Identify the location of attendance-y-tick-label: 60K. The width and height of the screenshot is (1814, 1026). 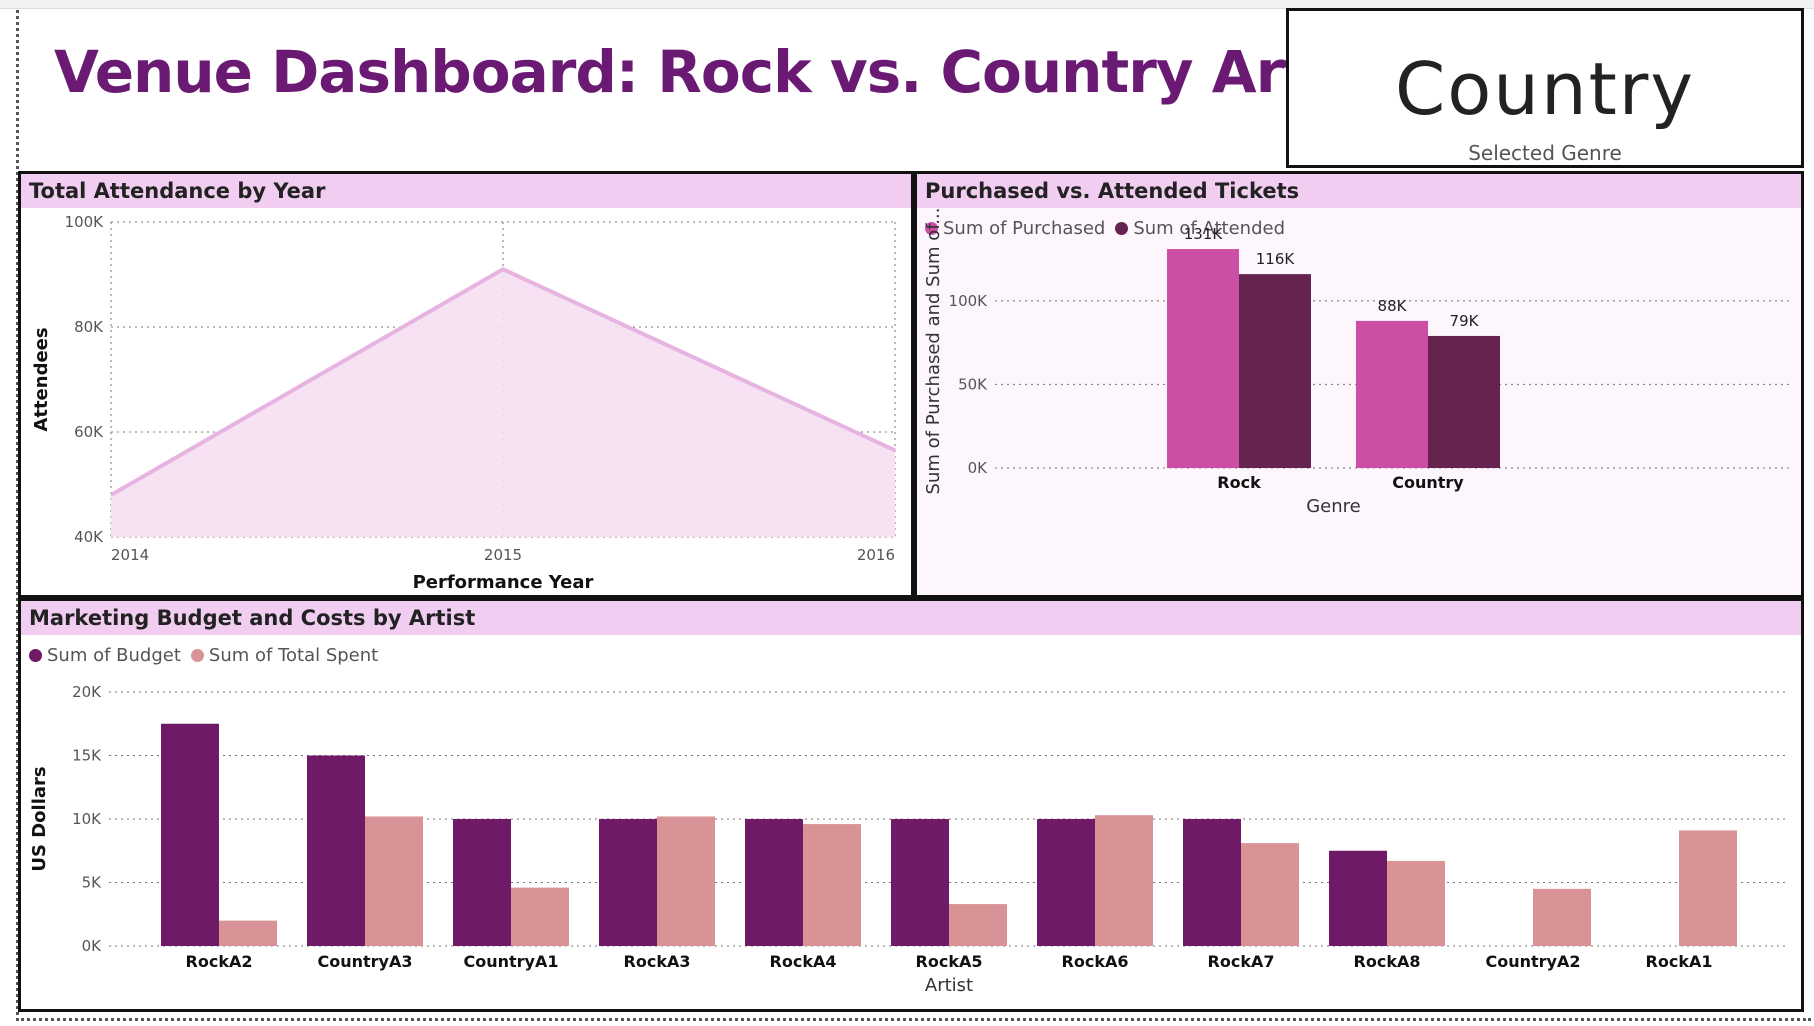
(89, 432).